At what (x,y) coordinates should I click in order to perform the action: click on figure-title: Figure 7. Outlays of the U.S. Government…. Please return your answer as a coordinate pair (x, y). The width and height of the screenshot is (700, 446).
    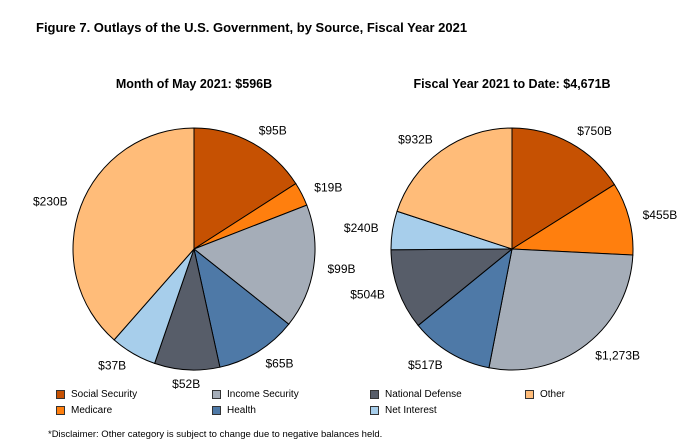
    Looking at the image, I should click on (252, 27).